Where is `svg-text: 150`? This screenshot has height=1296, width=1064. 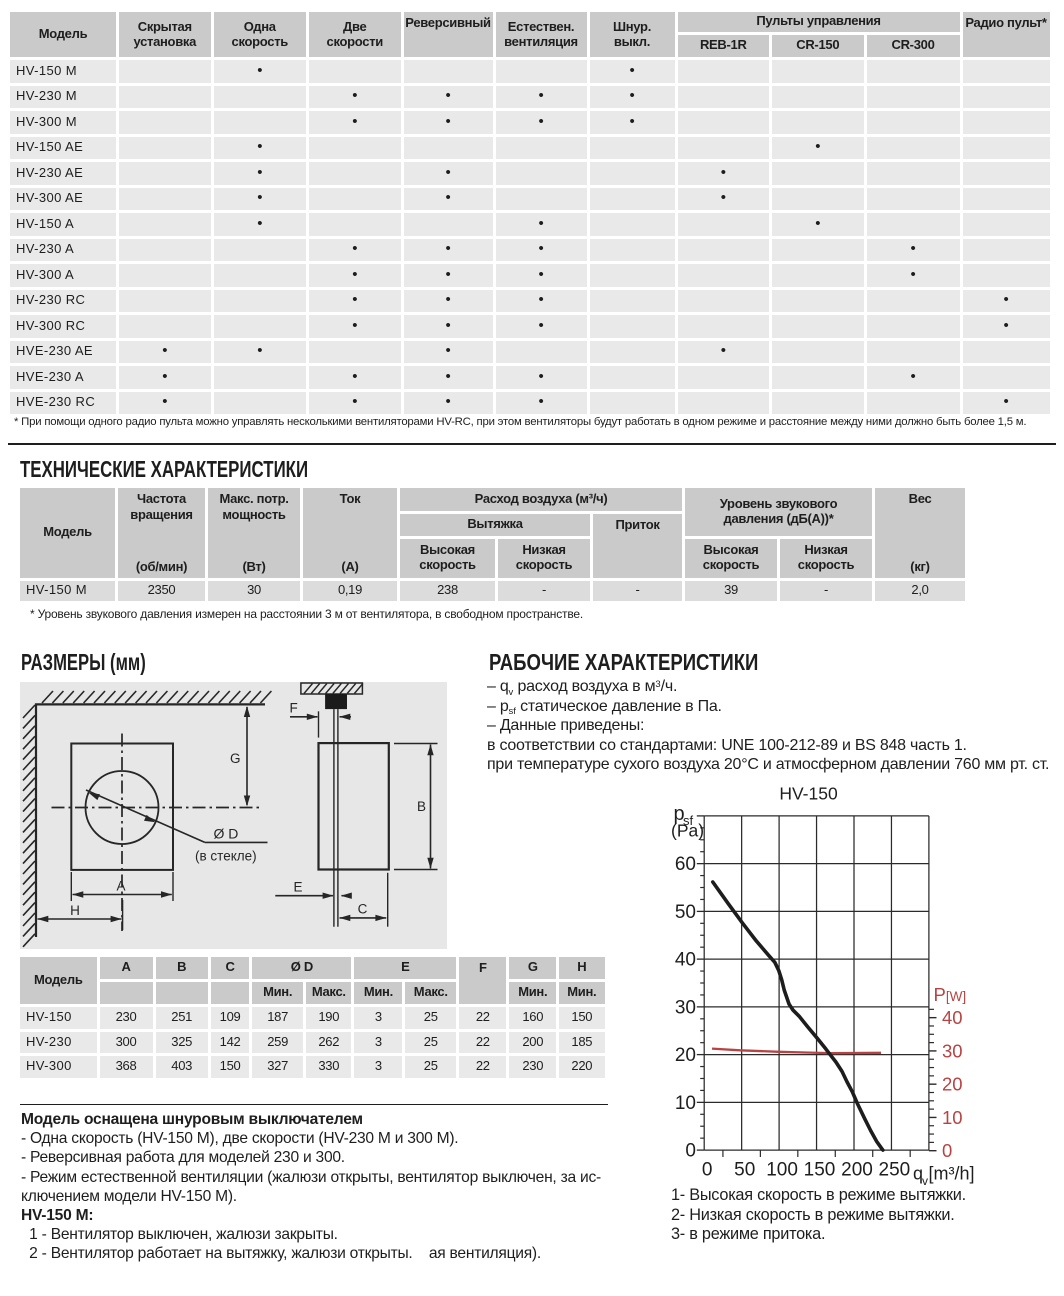 svg-text: 150 is located at coordinates (820, 1170).